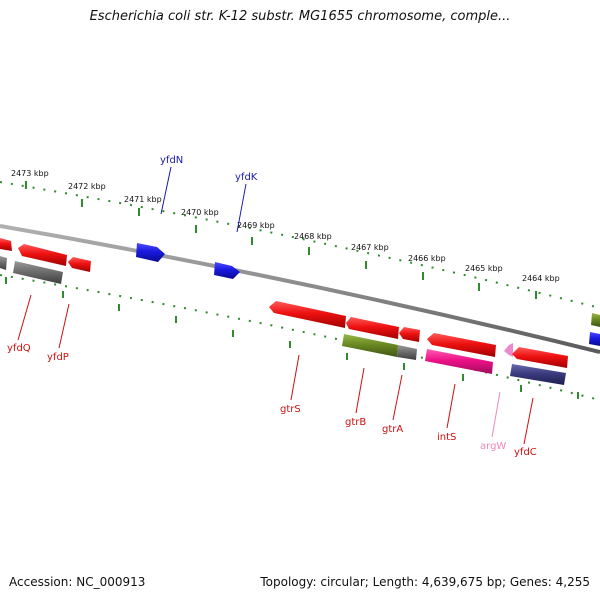  What do you see at coordinates (493, 446) in the screenshot?
I see `gene-label-argW: argW` at bounding box center [493, 446].